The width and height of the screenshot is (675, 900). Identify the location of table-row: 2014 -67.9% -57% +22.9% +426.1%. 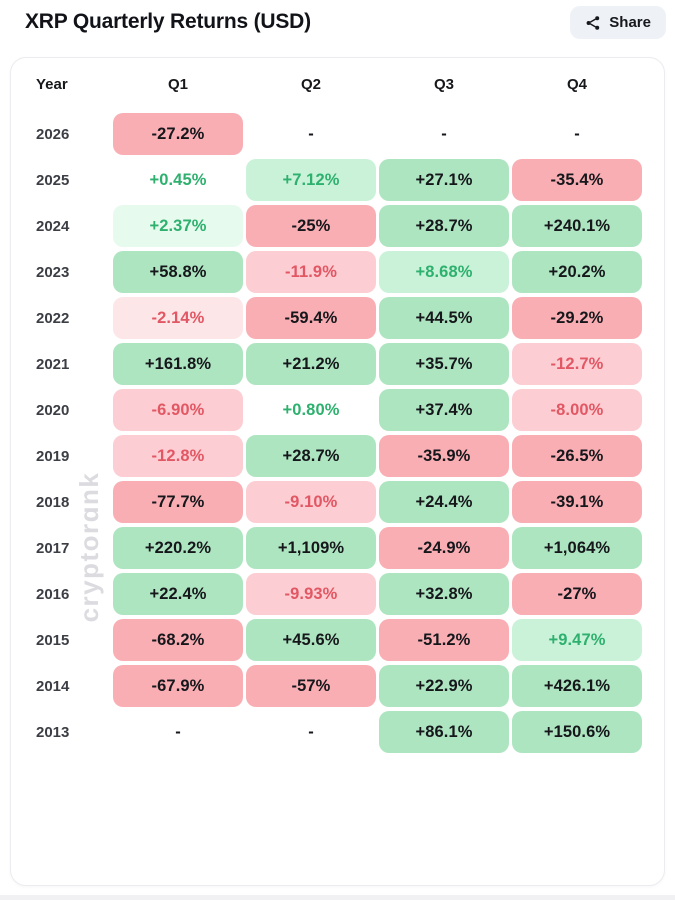
(337, 686).